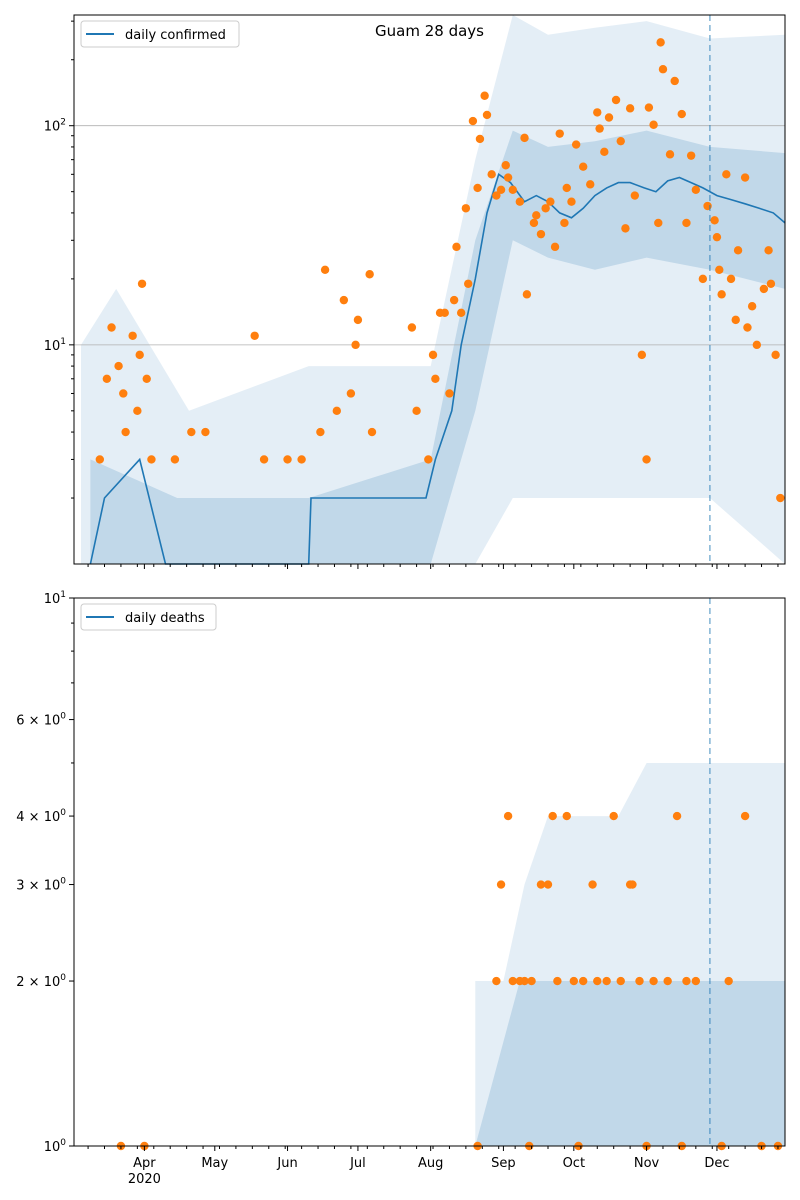 Image resolution: width=800 pixels, height=1200 pixels. Describe the element at coordinates (45, 872) in the screenshot. I see `deaths-y-ticks: 100 2 × 100 3 × 100 4 × 100 6 × 100 101` at that location.